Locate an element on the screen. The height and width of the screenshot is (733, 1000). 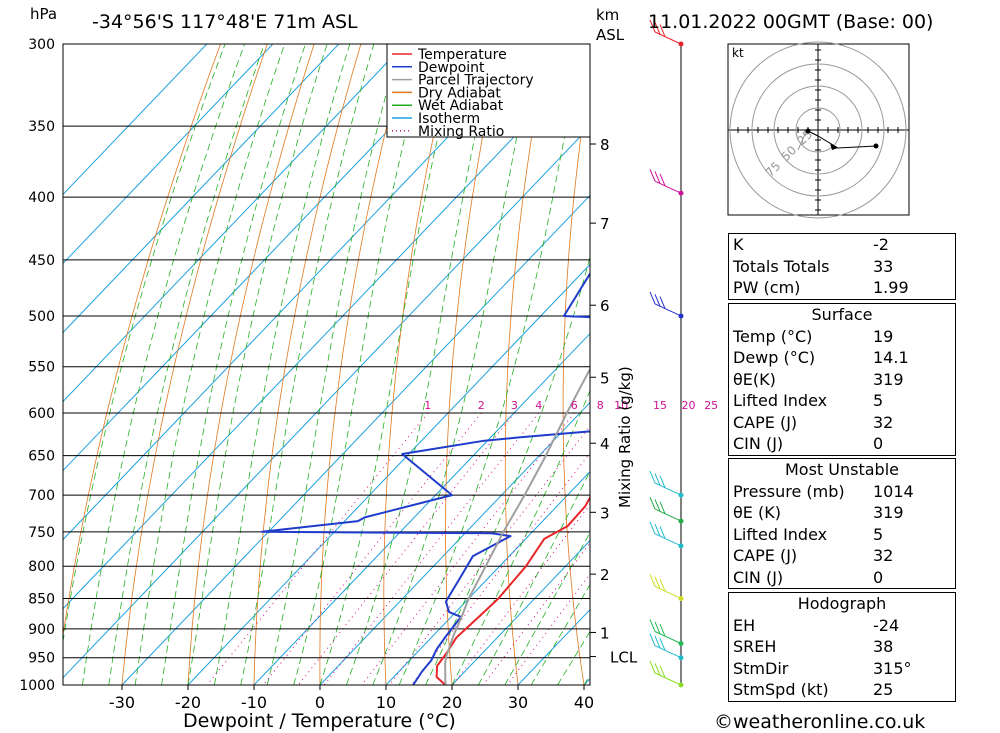
mixing-ratio-label: 3 is located at coordinates (514, 405).